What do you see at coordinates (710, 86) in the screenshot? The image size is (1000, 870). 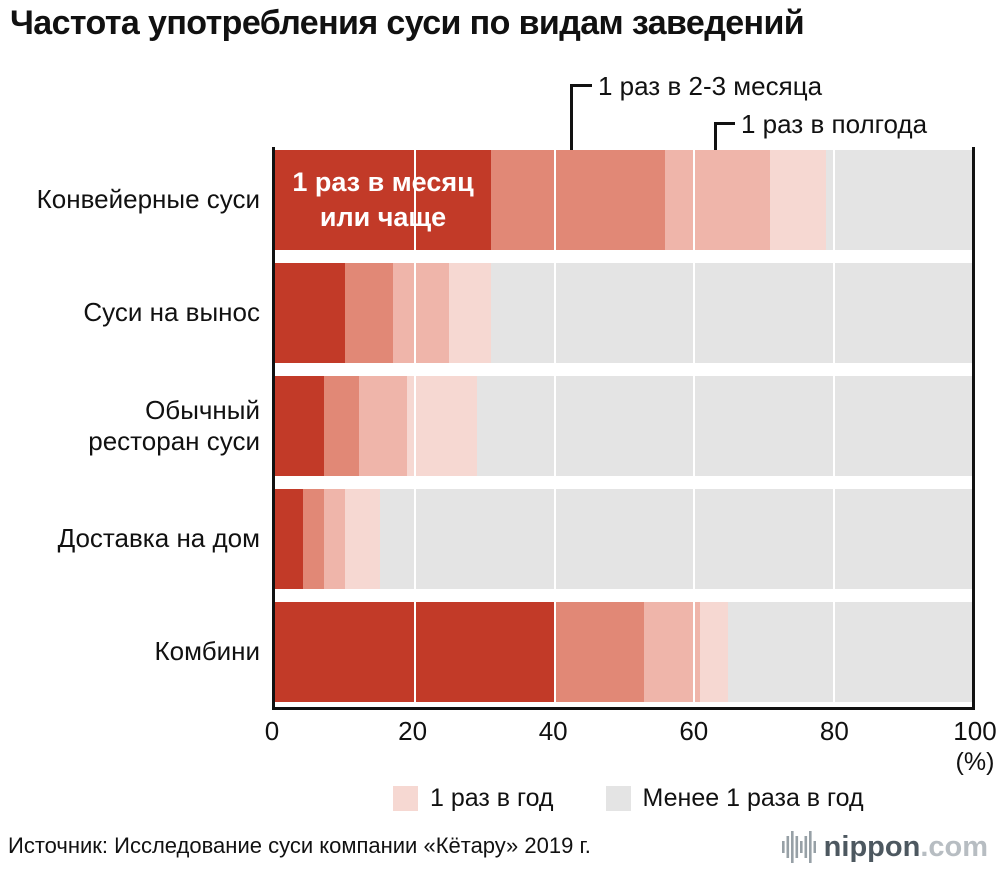 I see `callout-label-2-3-months: 1 раз в 2-3 месяца` at bounding box center [710, 86].